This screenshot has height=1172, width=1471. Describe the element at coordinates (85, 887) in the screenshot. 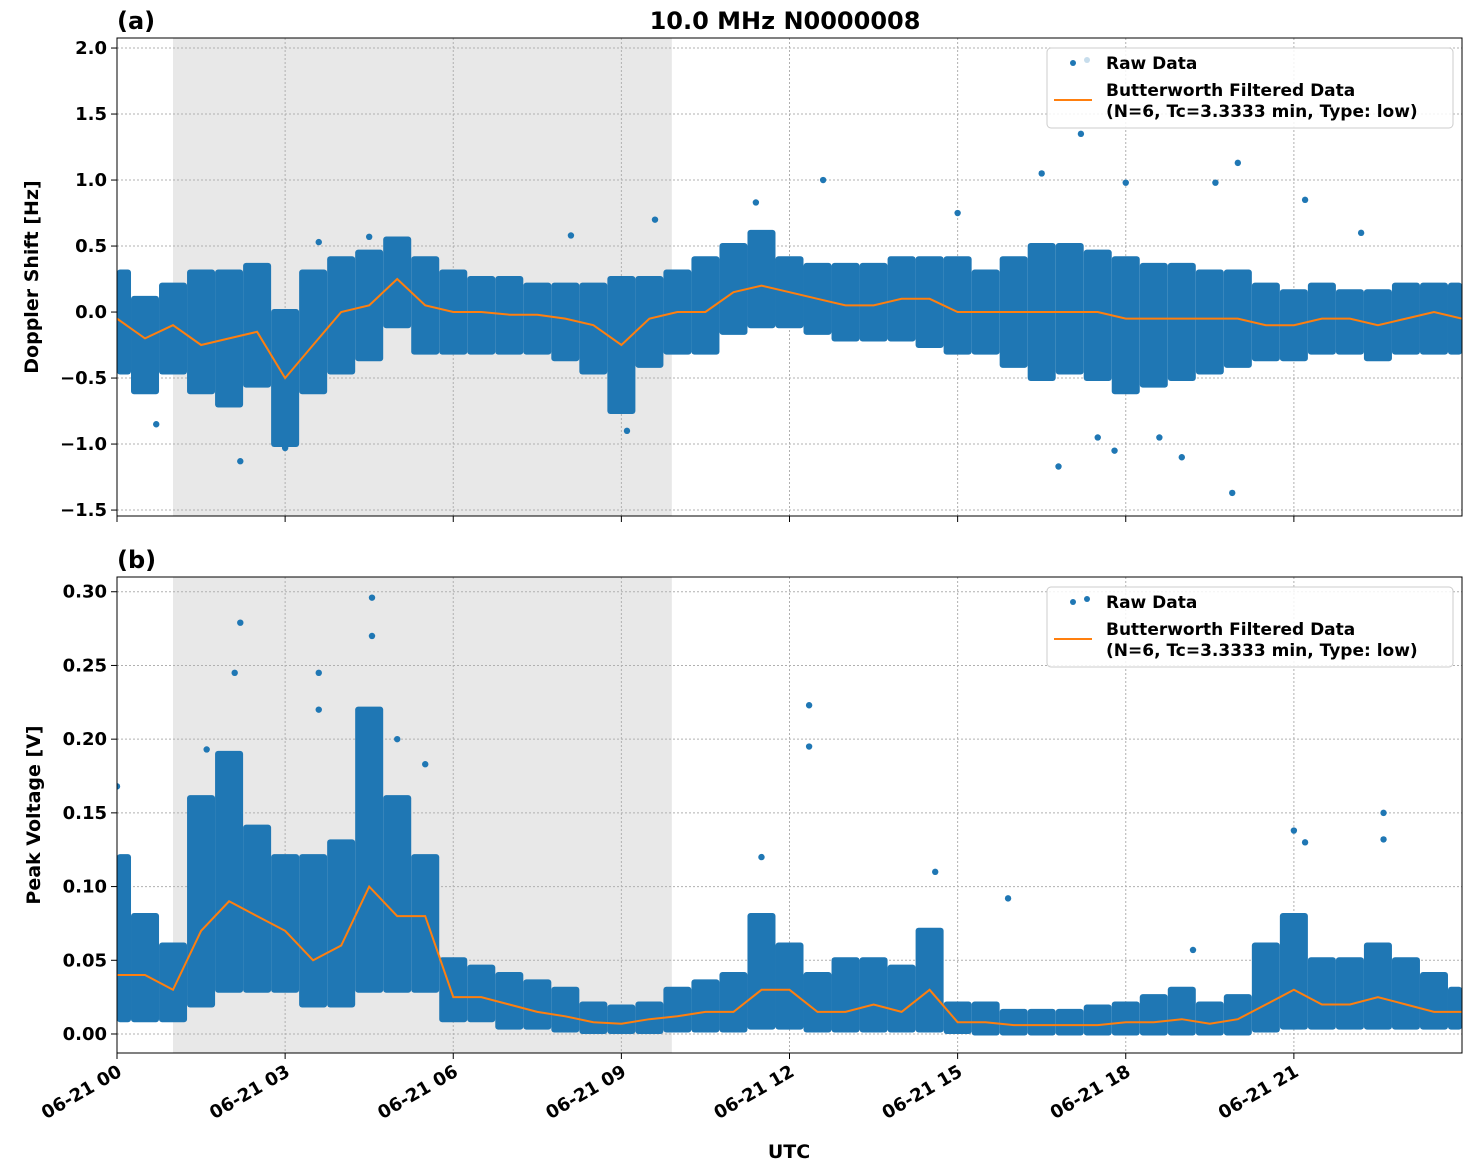

I see `y-tick-label: 0.10` at that location.